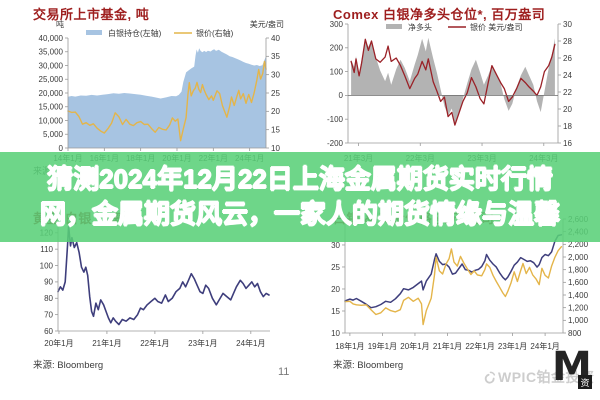 The image size is (600, 400). Describe the element at coordinates (53, 134) in the screenshot. I see `svg-text: 5,000` at that location.